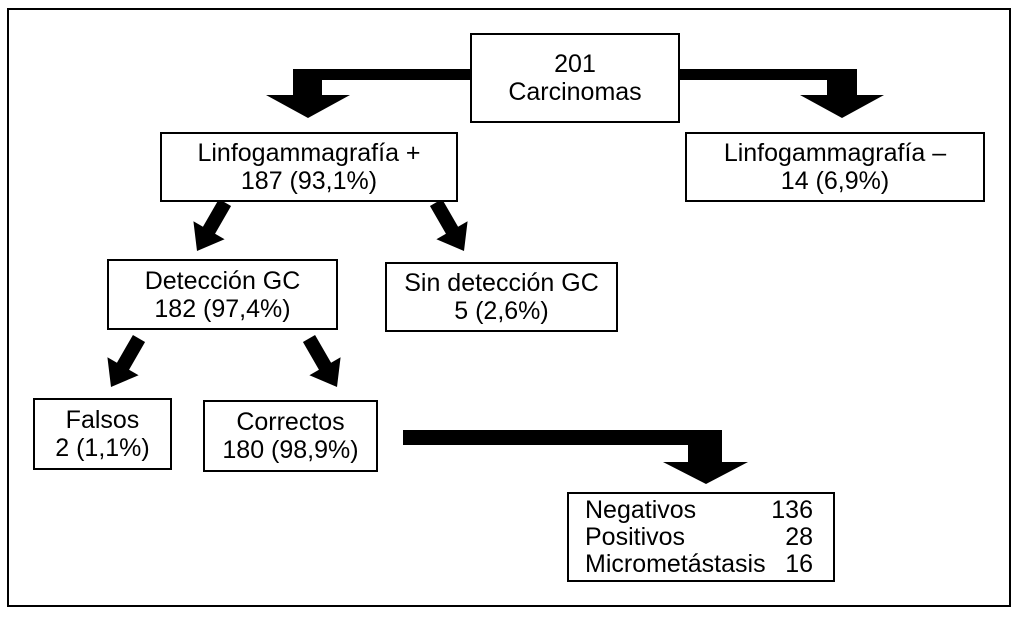 The image size is (1024, 620). Describe the element at coordinates (782, 93) in the screenshot. I see `arrow-carcinomas-to-linfo-neg-icon` at that location.